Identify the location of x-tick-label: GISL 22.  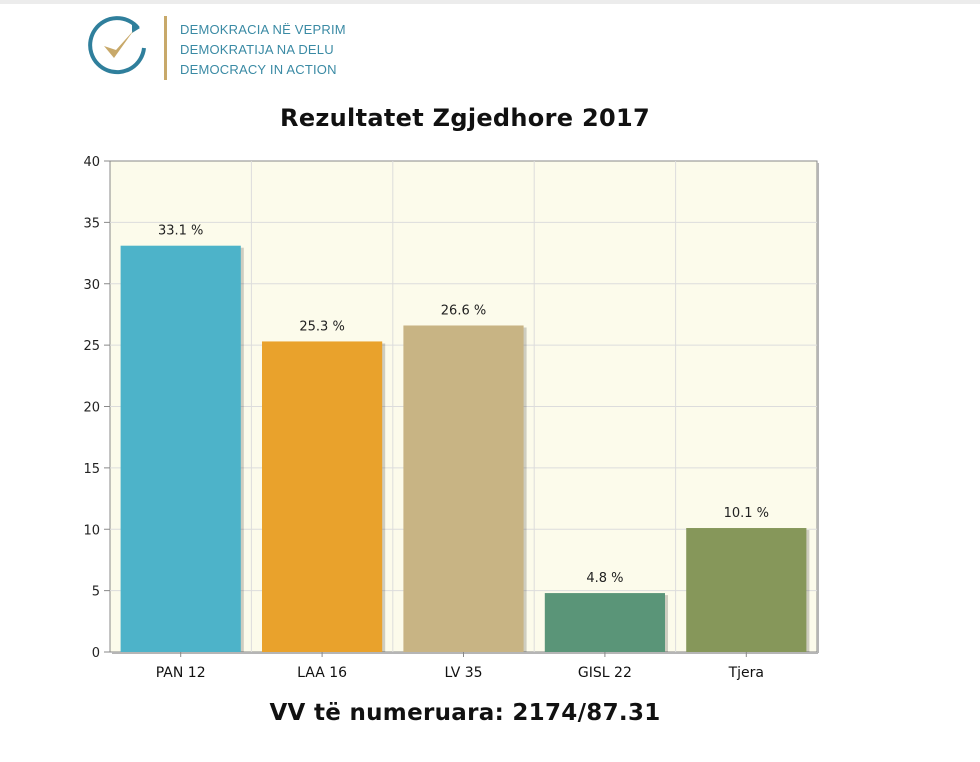
(605, 673).